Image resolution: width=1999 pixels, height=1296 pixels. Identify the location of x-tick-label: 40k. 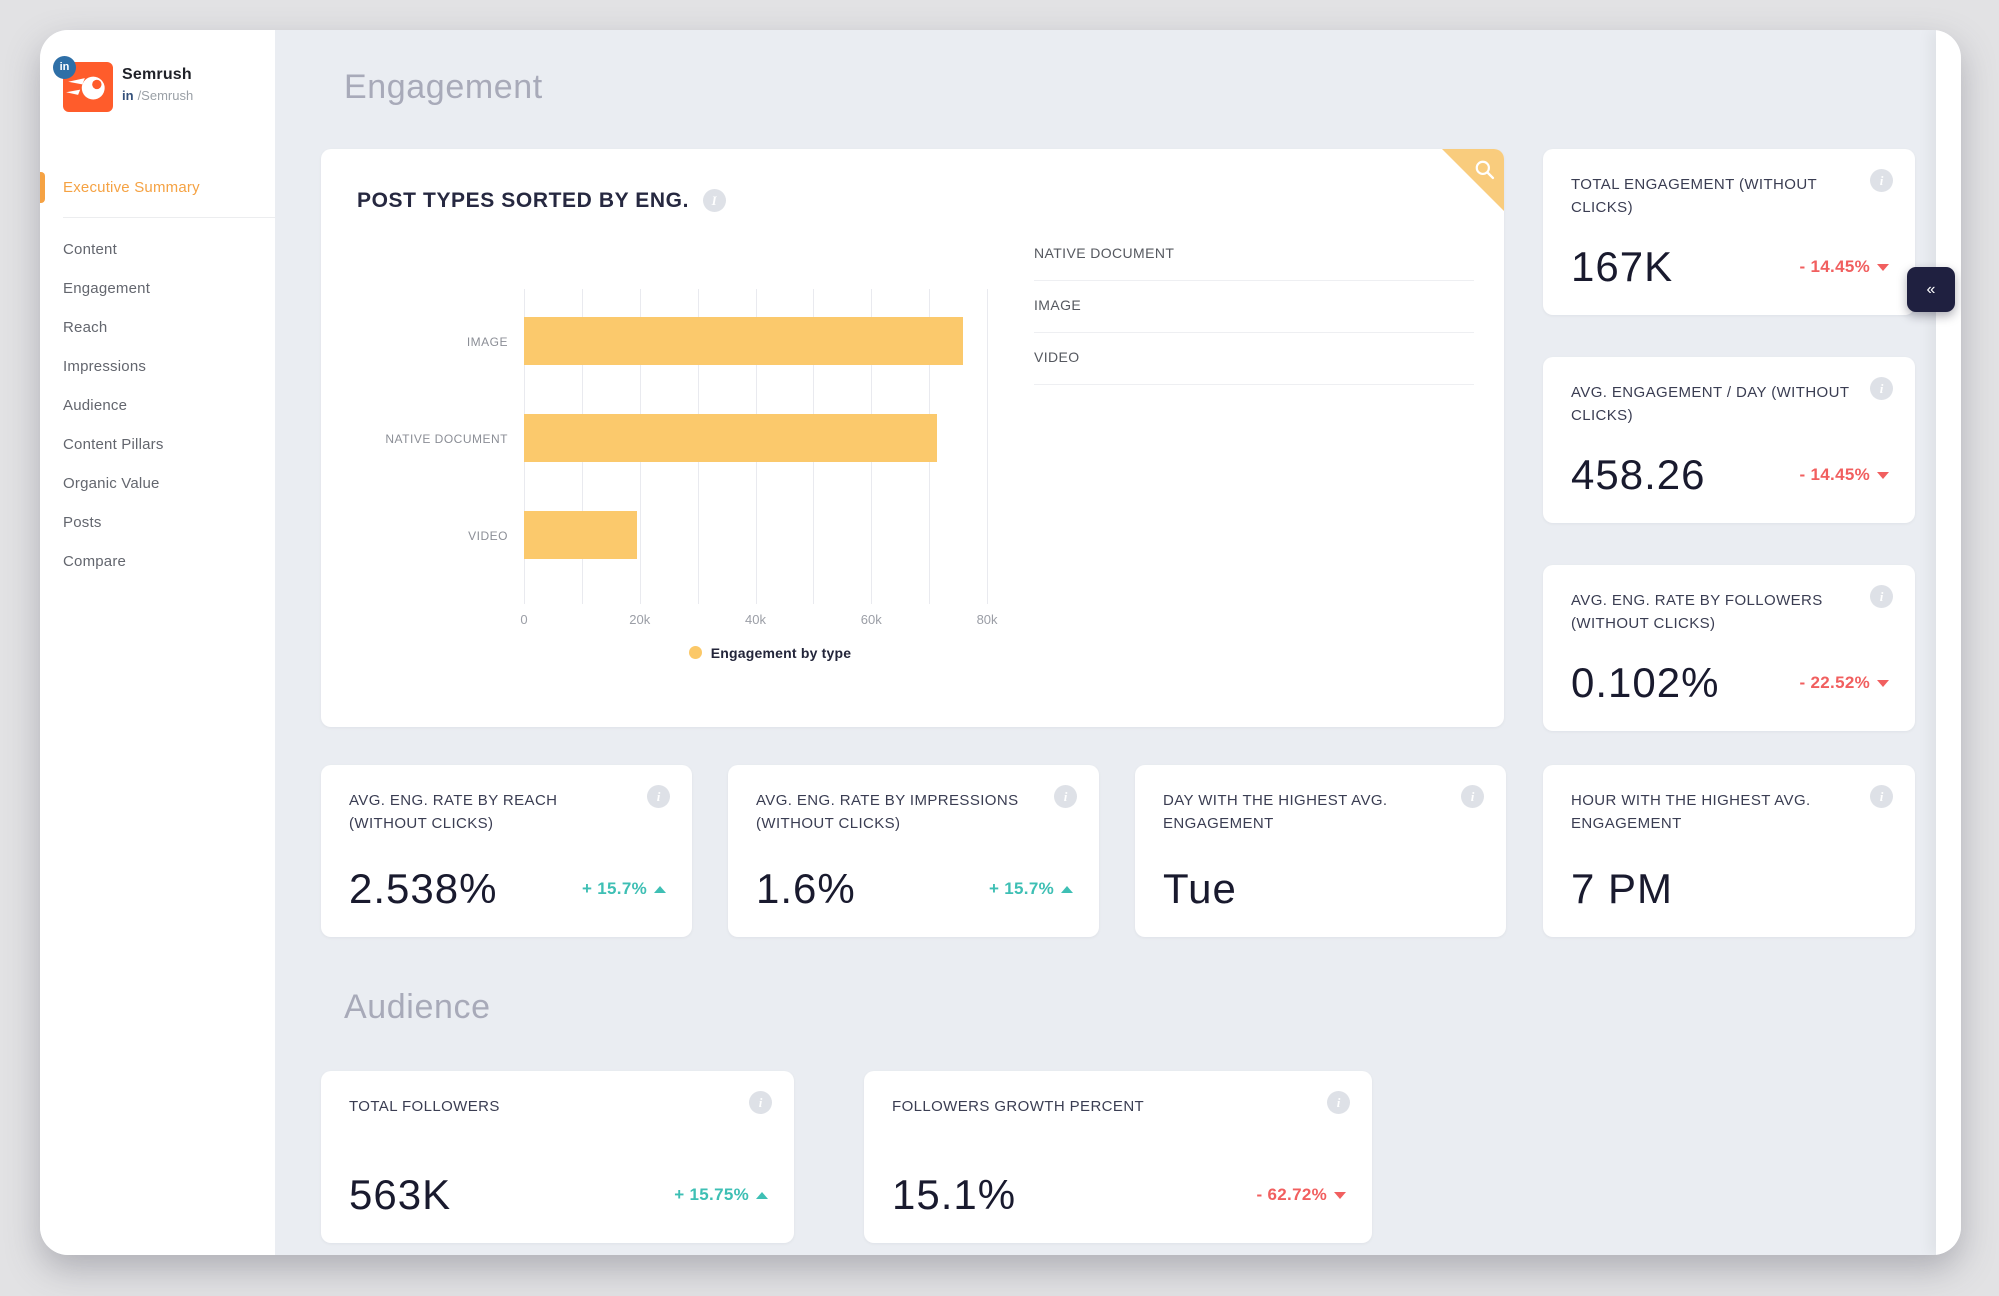
(755, 619).